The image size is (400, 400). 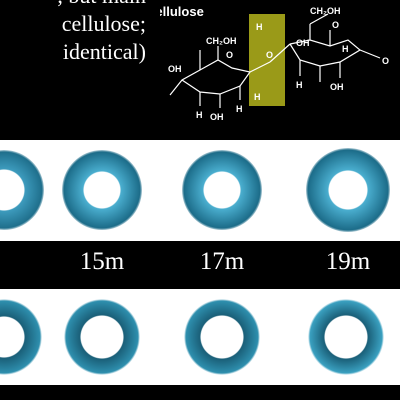 What do you see at coordinates (239, 109) in the screenshot?
I see `atom-h-left-2: H` at bounding box center [239, 109].